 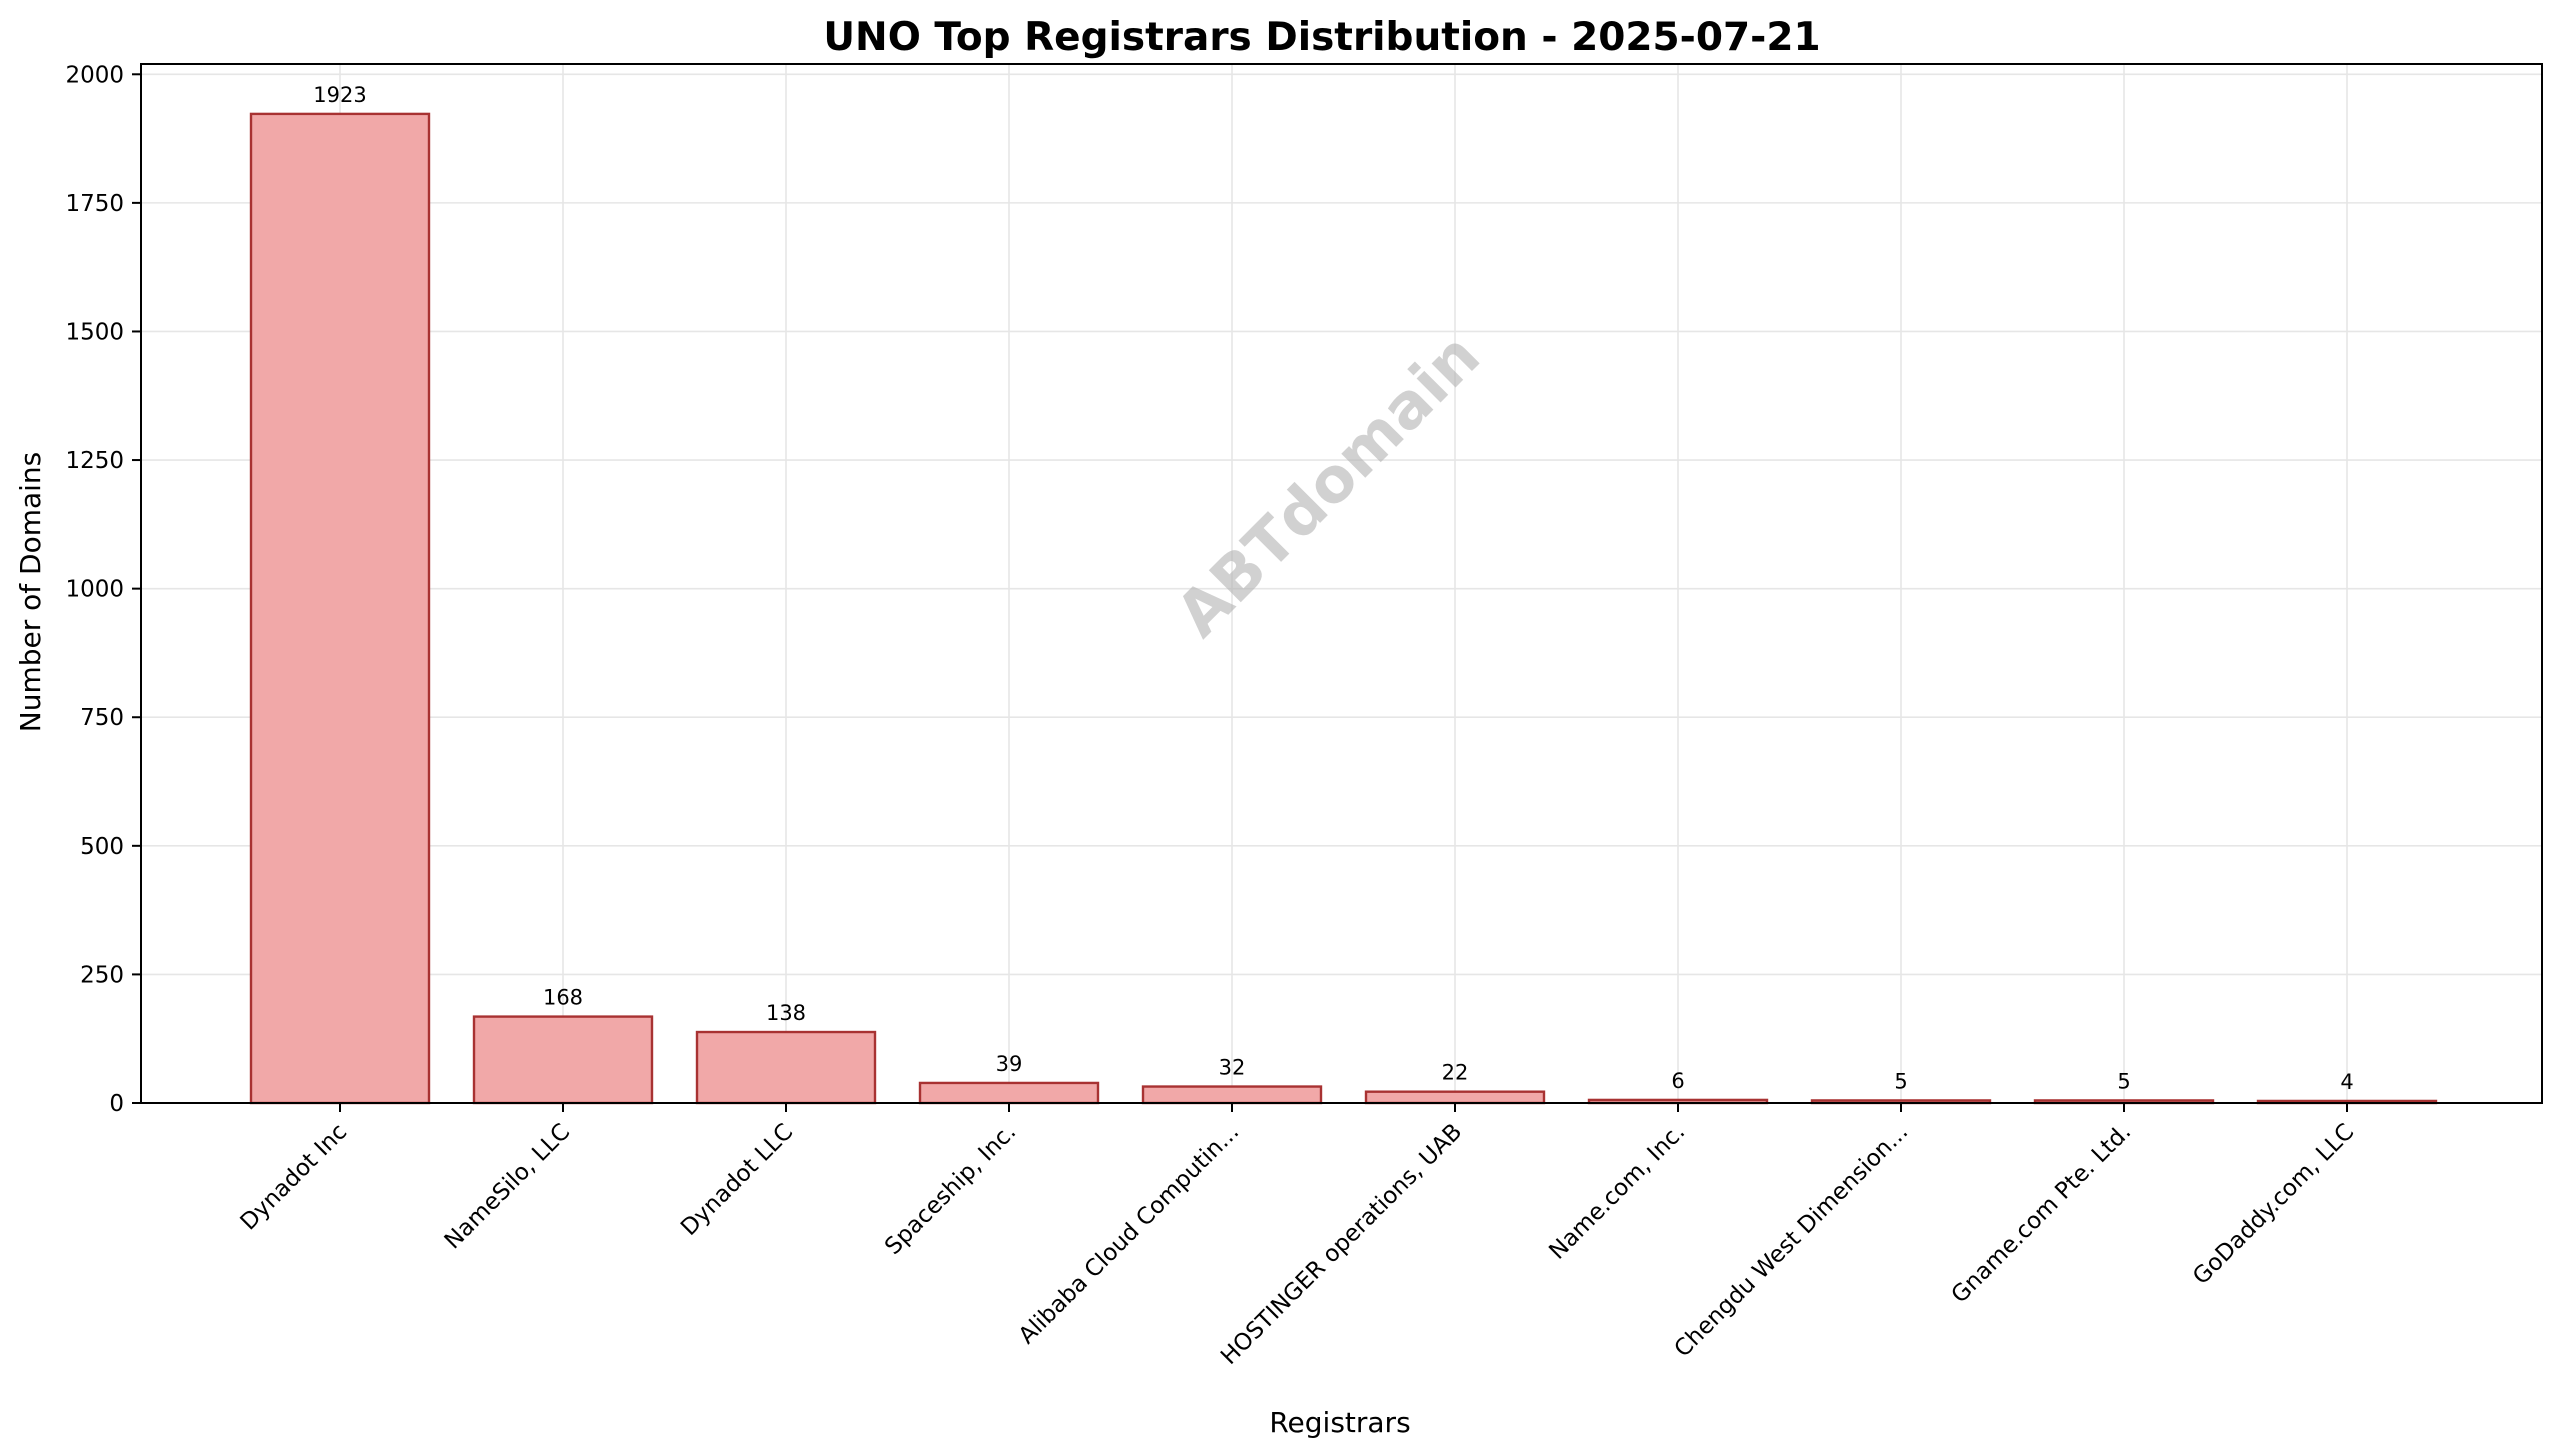 I want to click on data-label: 168, so click(x=563, y=998).